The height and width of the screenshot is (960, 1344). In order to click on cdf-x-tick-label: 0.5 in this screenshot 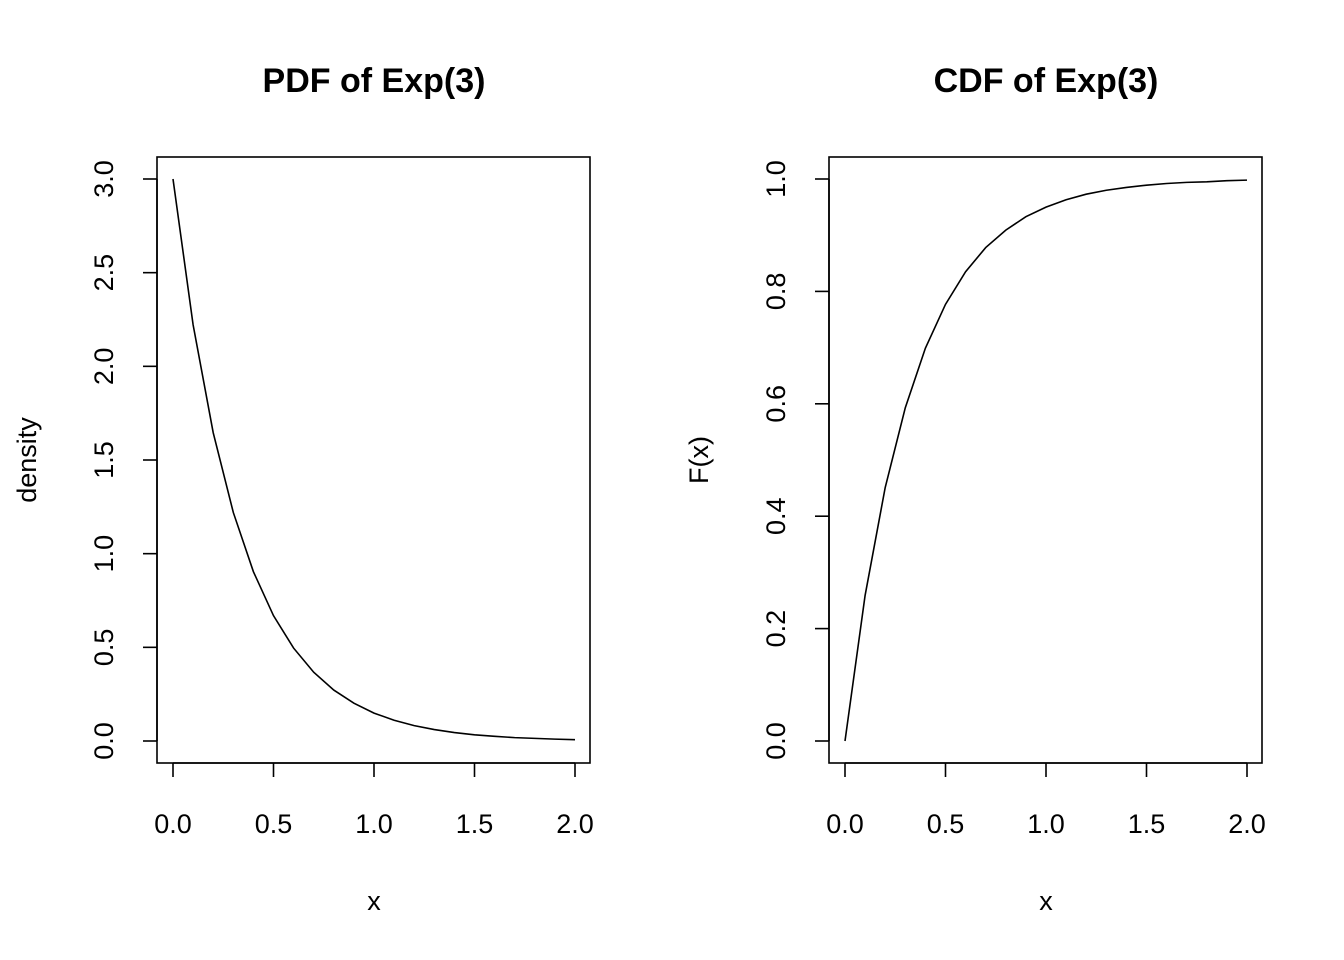, I will do `click(946, 824)`.